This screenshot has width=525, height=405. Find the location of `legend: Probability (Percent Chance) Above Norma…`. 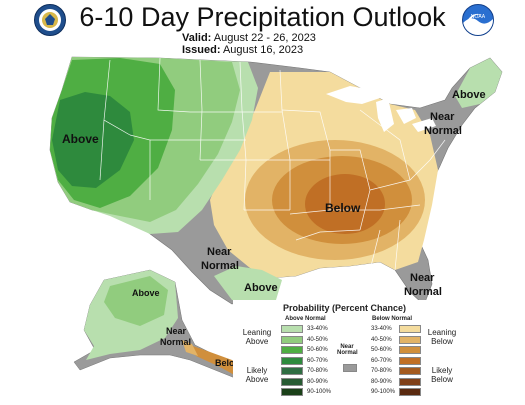

legend: Probability (Percent Chance) Above Norma… is located at coordinates (349, 351).